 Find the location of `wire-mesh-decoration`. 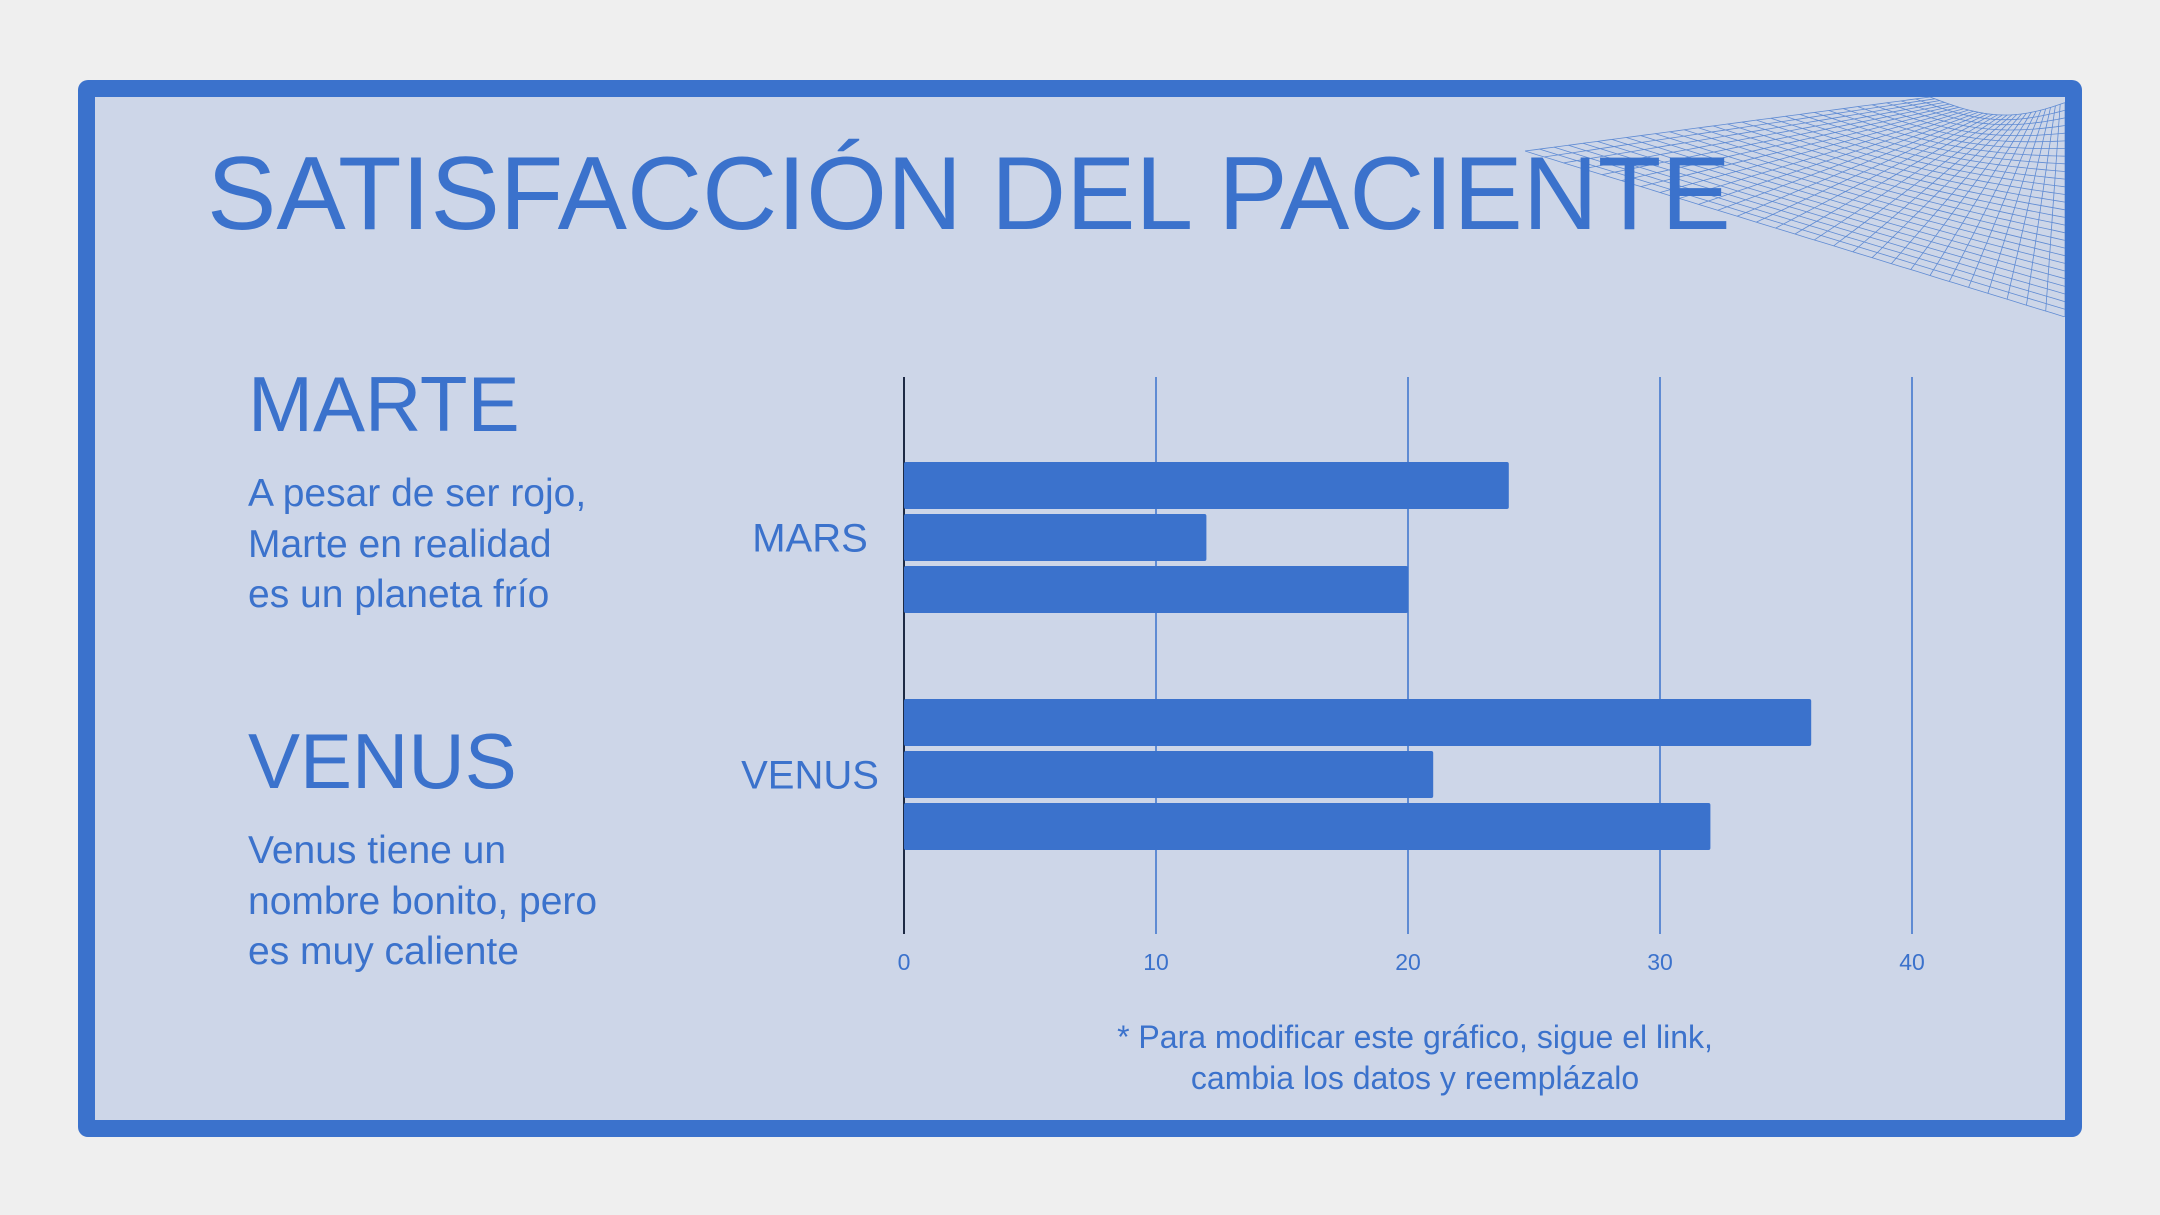

wire-mesh-decoration is located at coordinates (1795, 207).